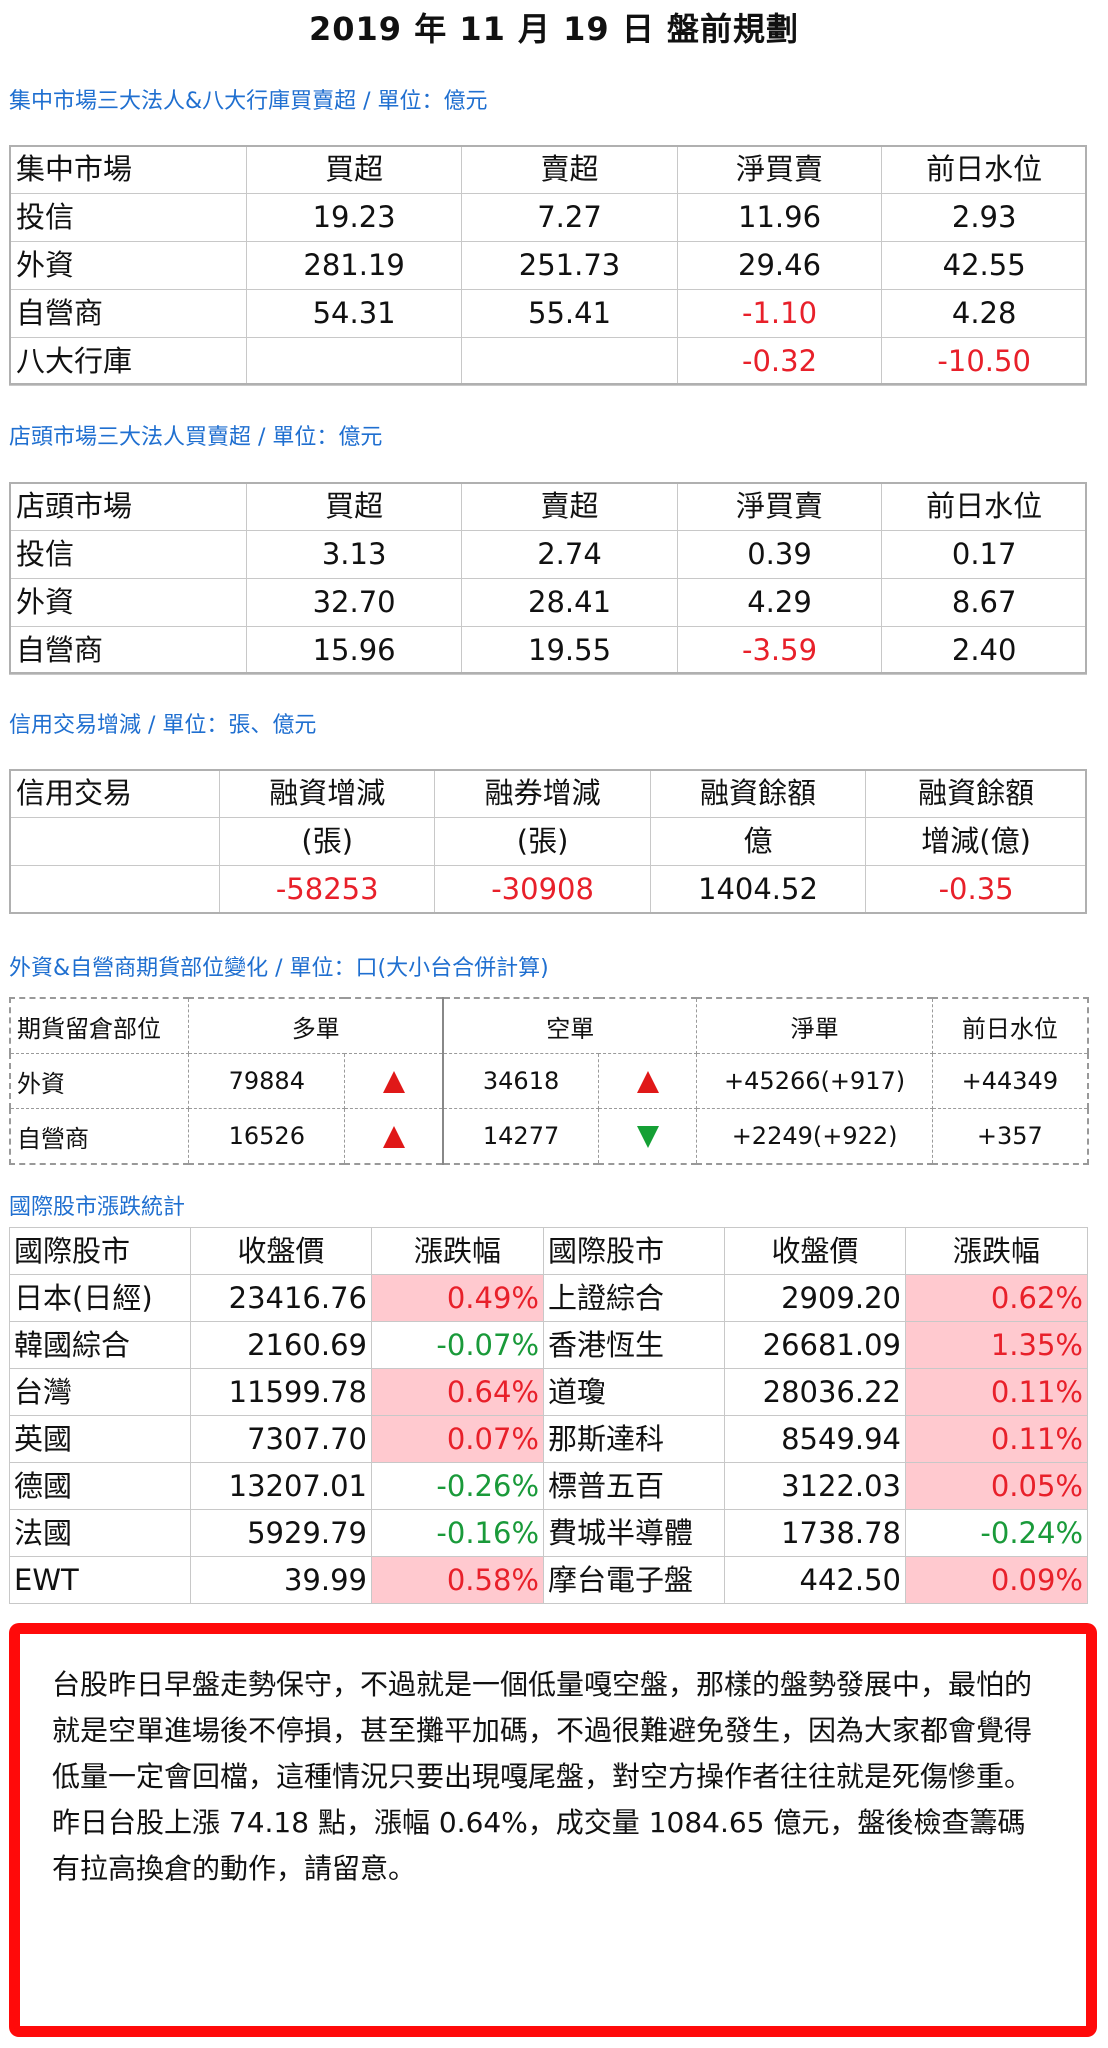 The image size is (1108, 2048). I want to click on header-cell: 漲跌幅, so click(457, 1251).